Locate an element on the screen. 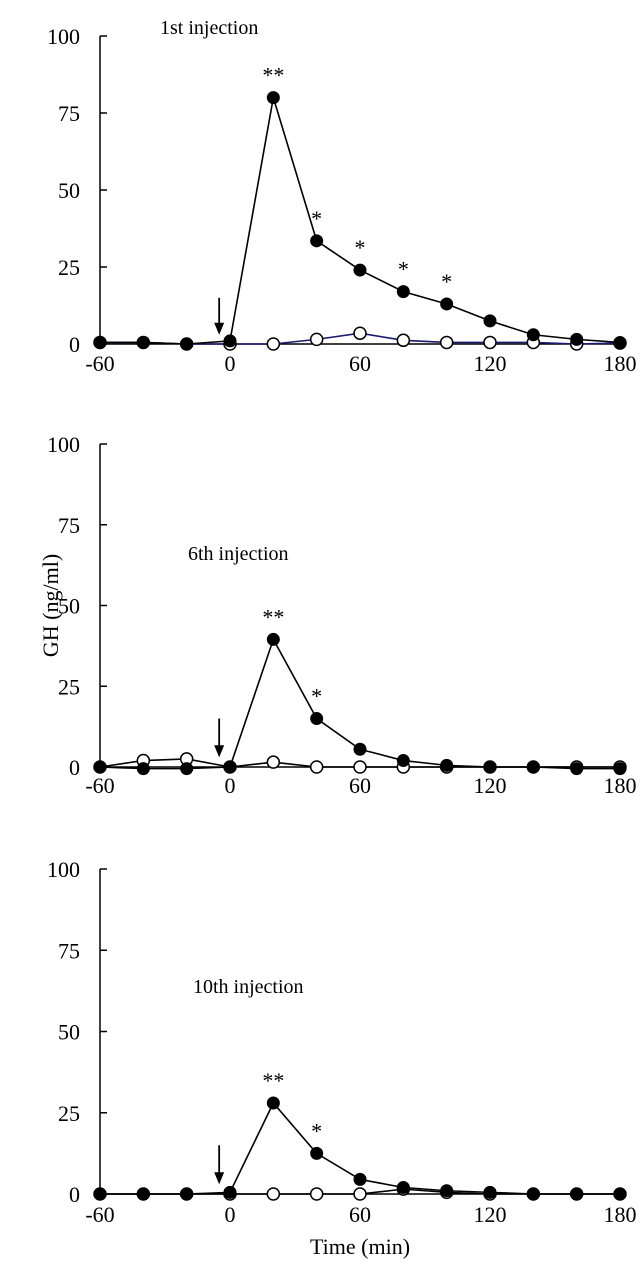  chart-title: 10th injection is located at coordinates (248, 987).